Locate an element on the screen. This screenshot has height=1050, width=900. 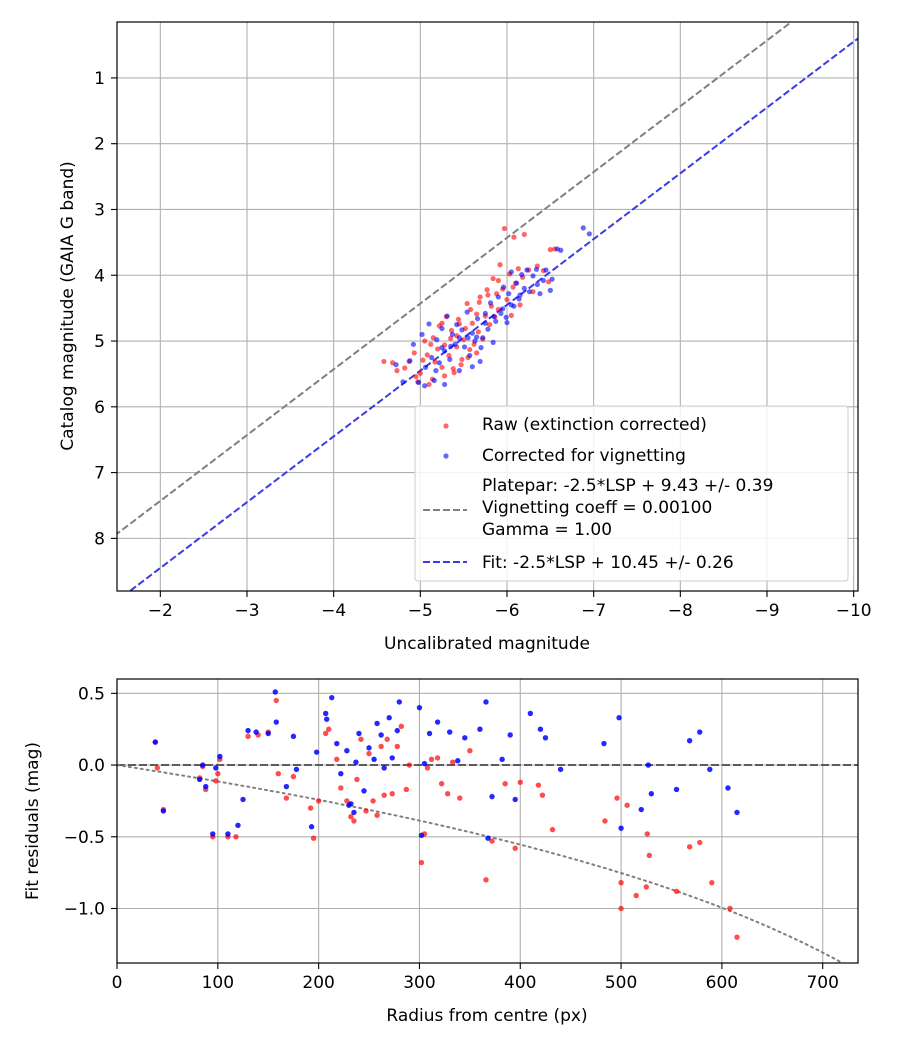
bottom-x-tick-label: 600 is located at coordinates (722, 983).